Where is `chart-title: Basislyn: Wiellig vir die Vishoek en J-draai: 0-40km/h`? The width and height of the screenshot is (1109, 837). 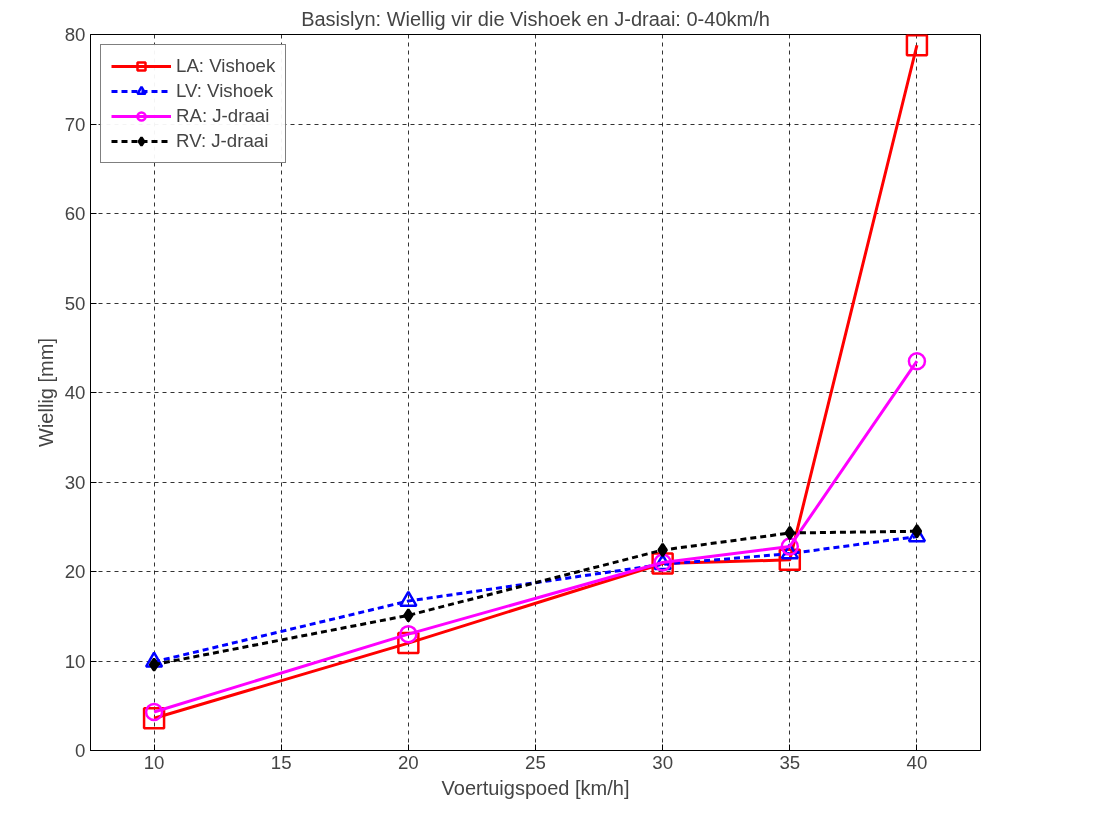 chart-title: Basislyn: Wiellig vir die Vishoek en J-draai: 0-40km/h is located at coordinates (535, 18).